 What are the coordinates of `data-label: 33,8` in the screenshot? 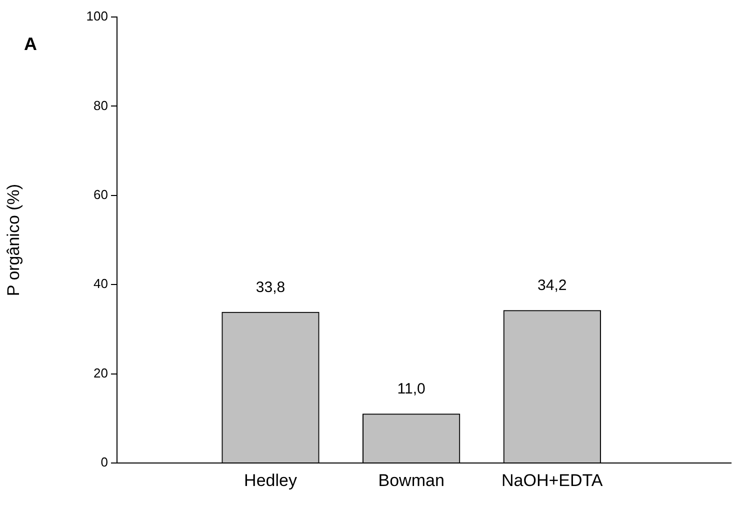 It's located at (271, 287).